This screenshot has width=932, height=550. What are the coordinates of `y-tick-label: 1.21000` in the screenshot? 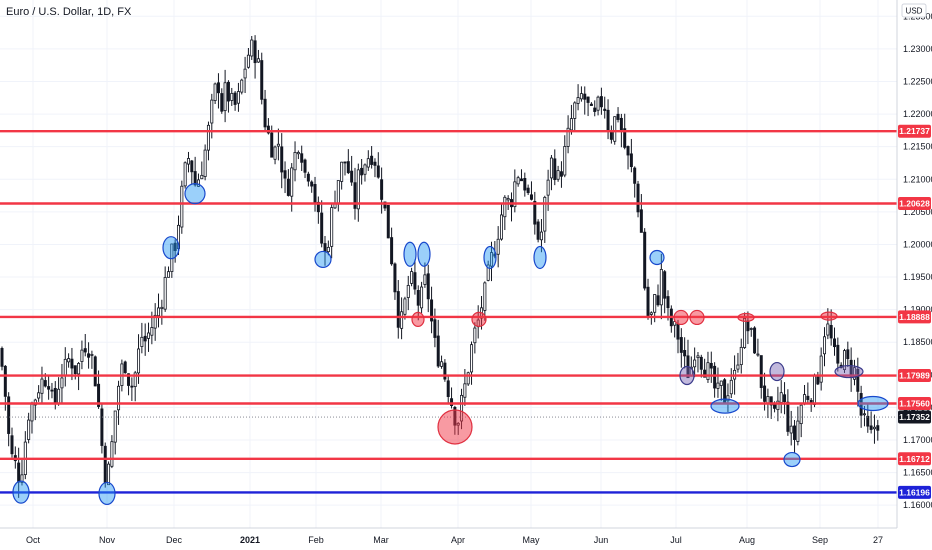 It's located at (917, 179).